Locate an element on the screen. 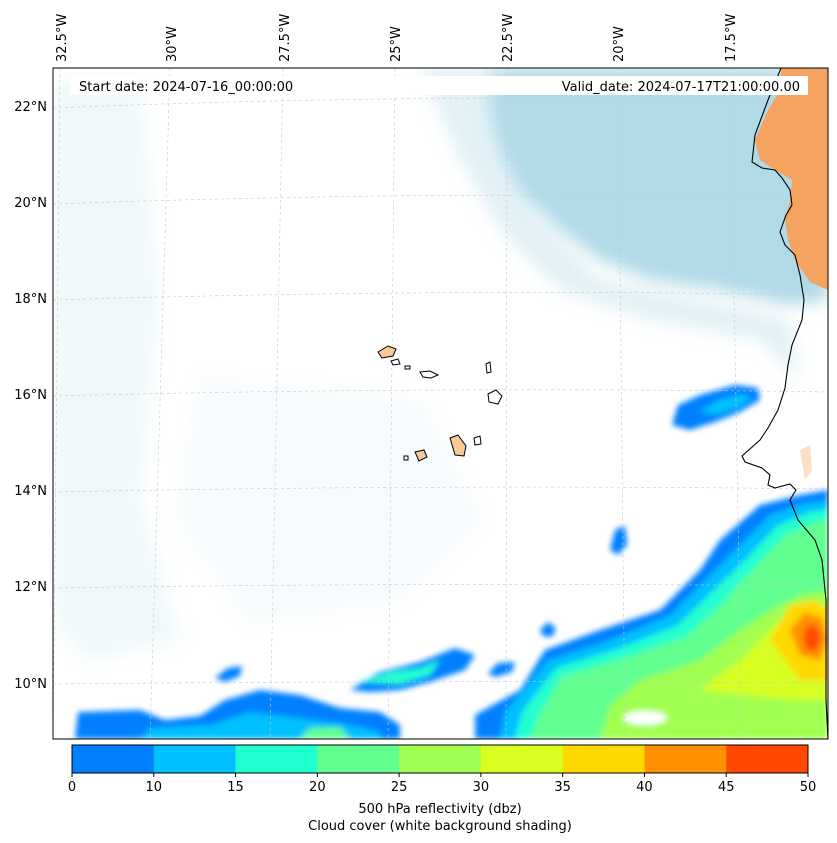  colorbar-tick-label-5: 30 is located at coordinates (481, 787).